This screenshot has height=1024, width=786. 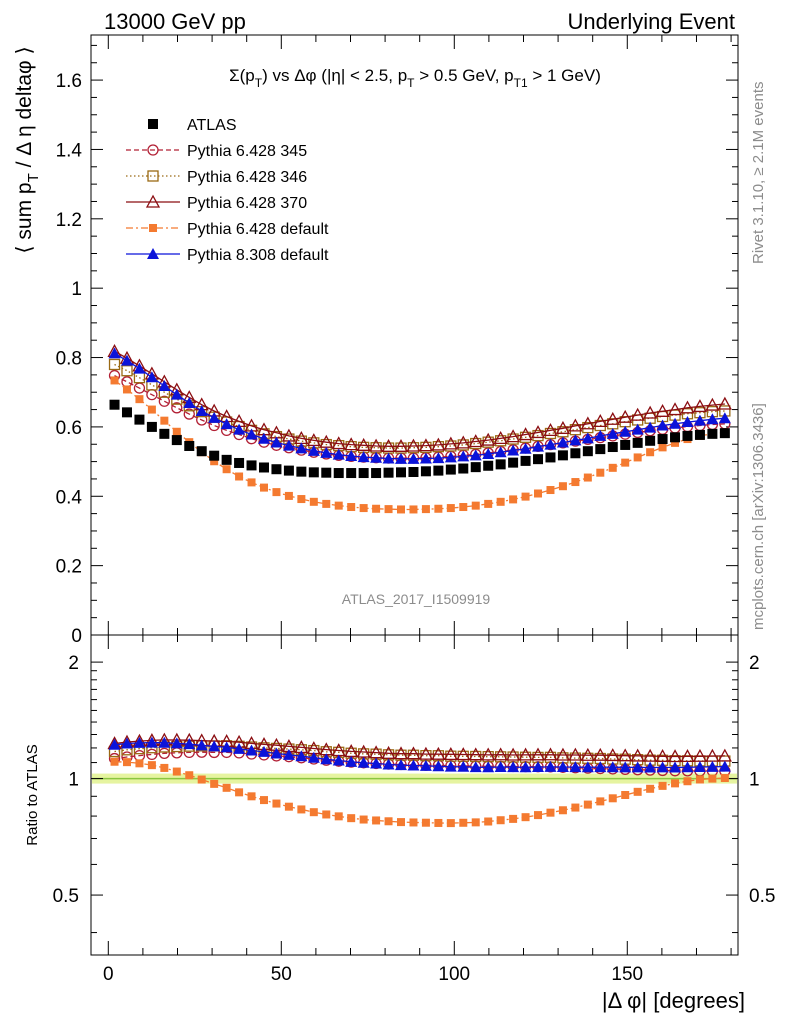 I want to click on legend-item-pythia-8-308-default: Pythia 8.308 default, so click(x=227, y=255).